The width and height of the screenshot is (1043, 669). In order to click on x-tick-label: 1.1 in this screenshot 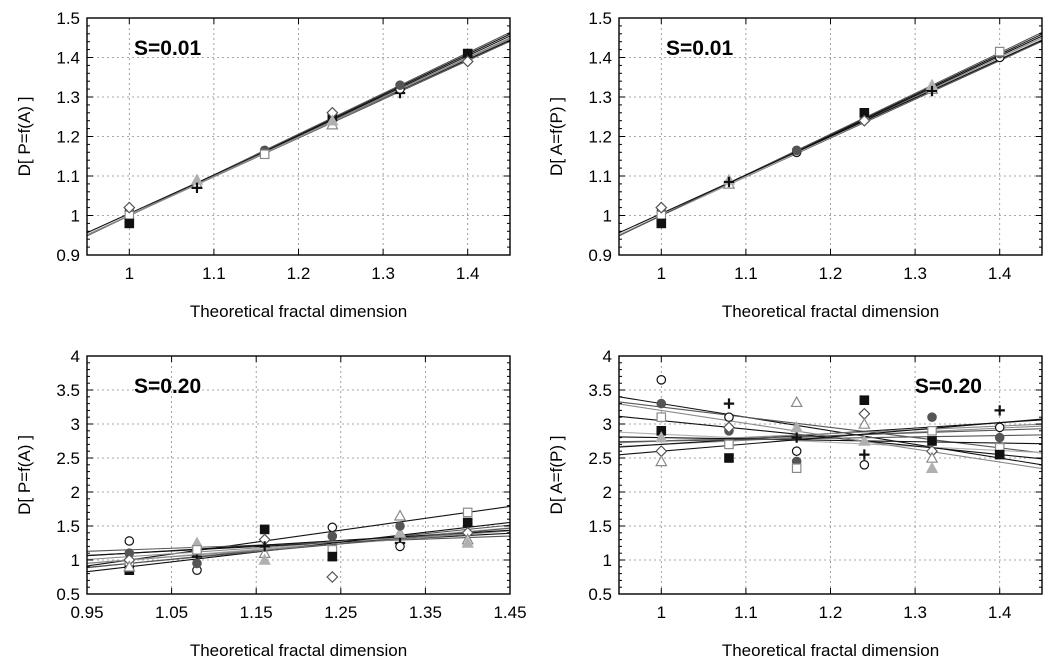, I will do `click(746, 612)`.